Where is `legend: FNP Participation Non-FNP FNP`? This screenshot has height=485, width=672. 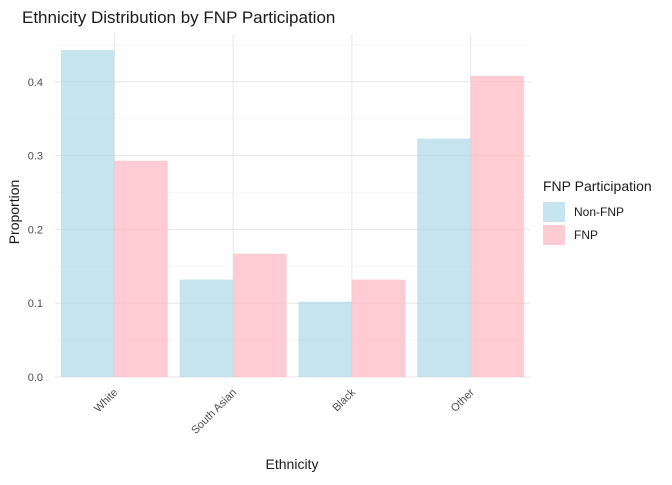 legend: FNP Participation Non-FNP FNP is located at coordinates (597, 211).